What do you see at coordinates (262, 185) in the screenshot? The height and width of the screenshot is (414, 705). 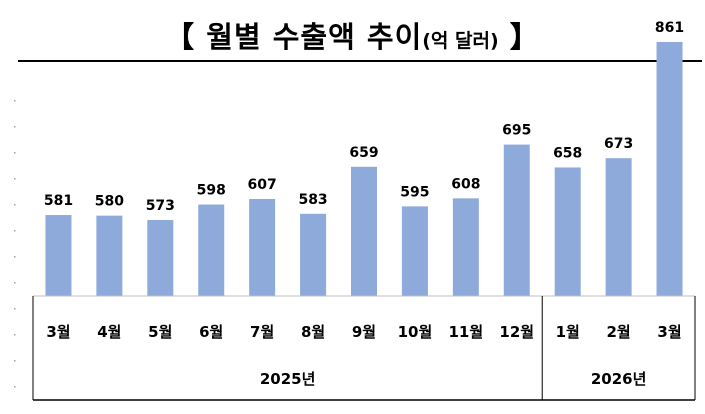 I see `data-label: 607` at bounding box center [262, 185].